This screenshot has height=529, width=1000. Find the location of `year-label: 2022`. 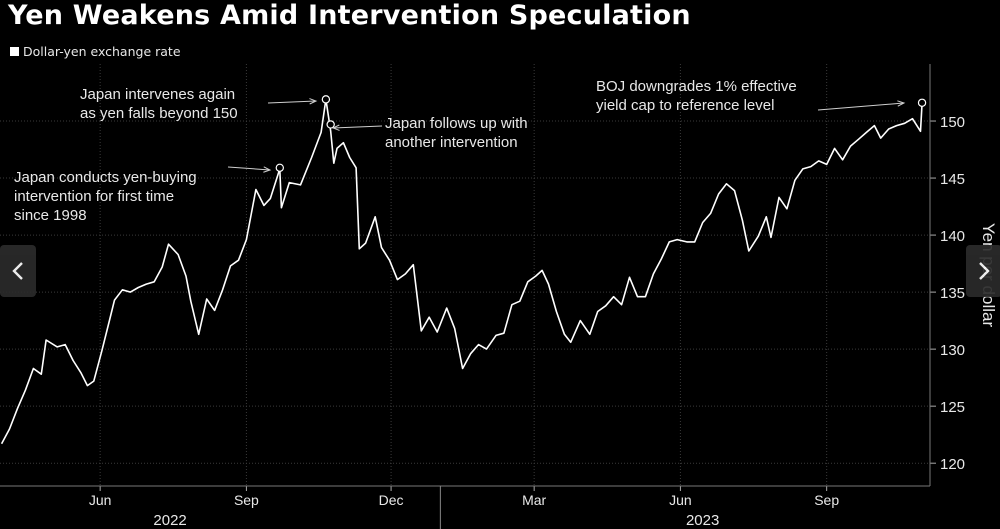

year-label: 2022 is located at coordinates (169, 520).